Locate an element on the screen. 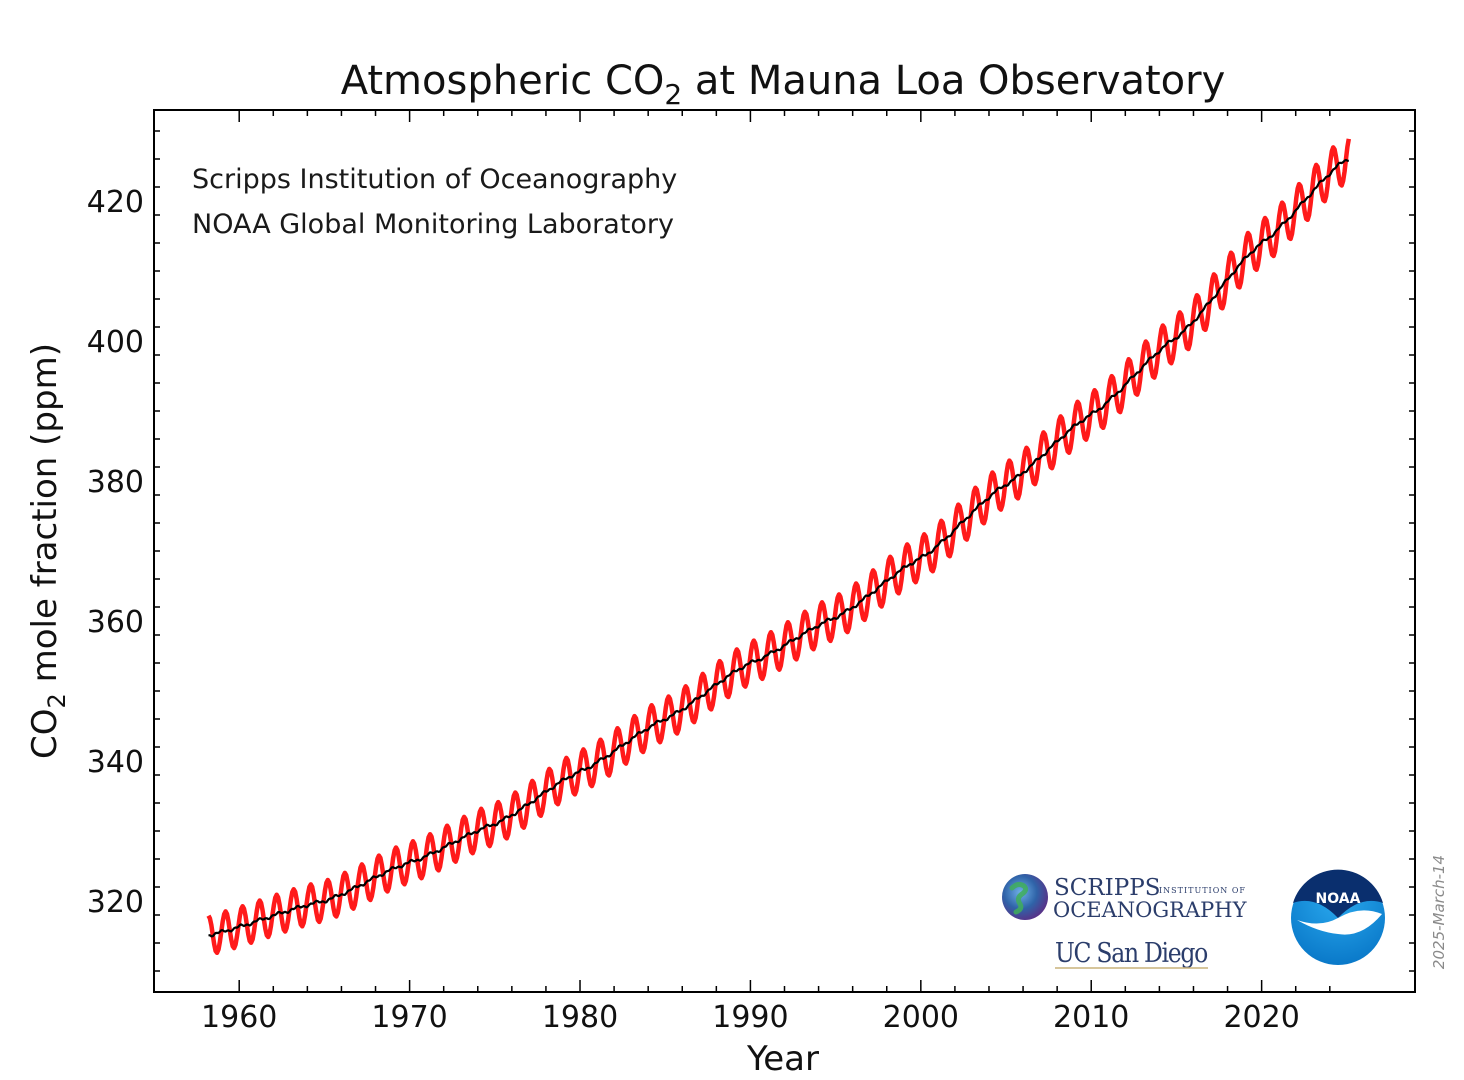 The image size is (1464, 1080). x-tick-label-2000: 2000 is located at coordinates (921, 1017).